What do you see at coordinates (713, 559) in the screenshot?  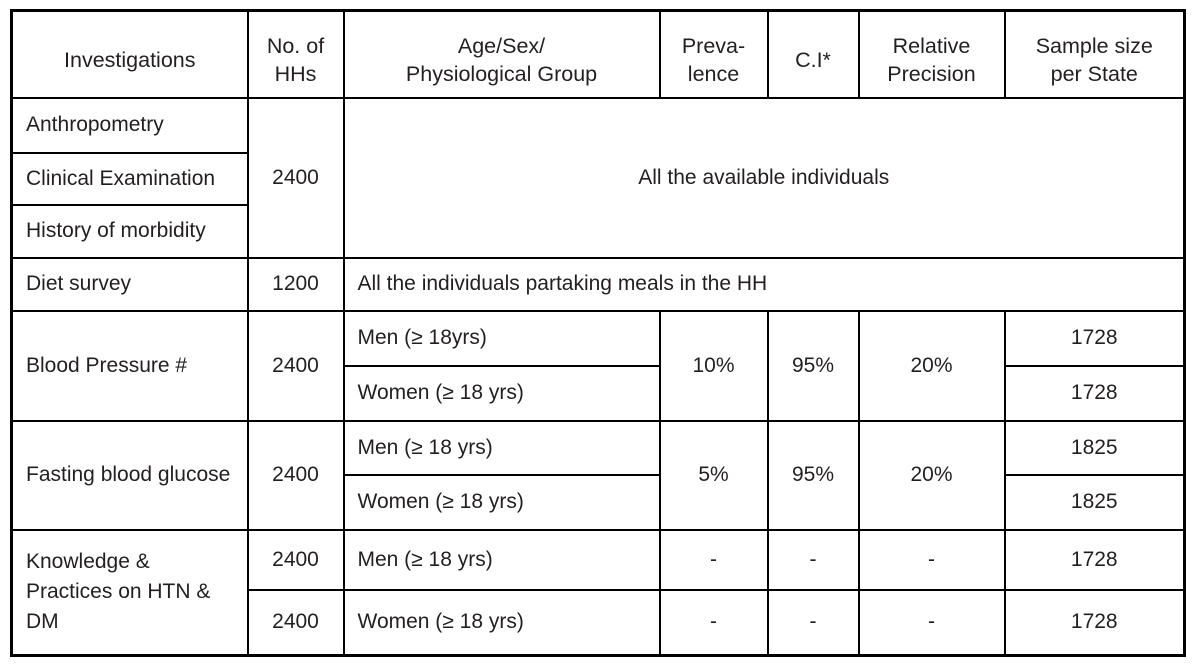 I see `cell-knowledge-men-prevalence: -` at bounding box center [713, 559].